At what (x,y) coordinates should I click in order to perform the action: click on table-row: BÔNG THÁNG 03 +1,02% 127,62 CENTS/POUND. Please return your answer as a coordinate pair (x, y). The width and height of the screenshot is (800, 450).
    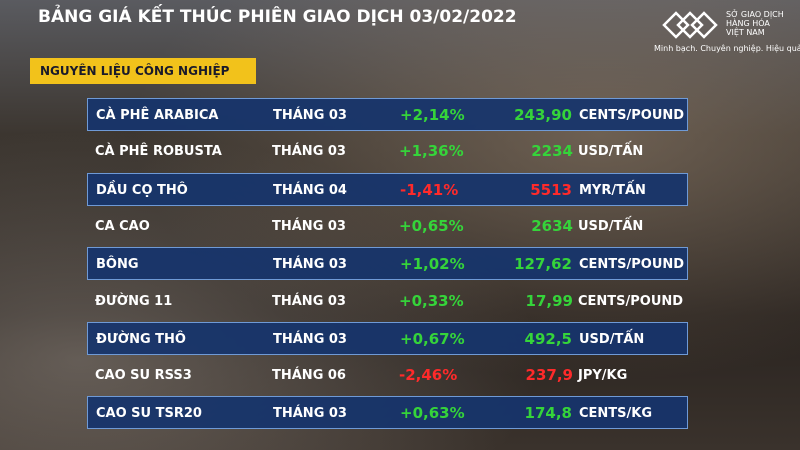
    Looking at the image, I should click on (387, 264).